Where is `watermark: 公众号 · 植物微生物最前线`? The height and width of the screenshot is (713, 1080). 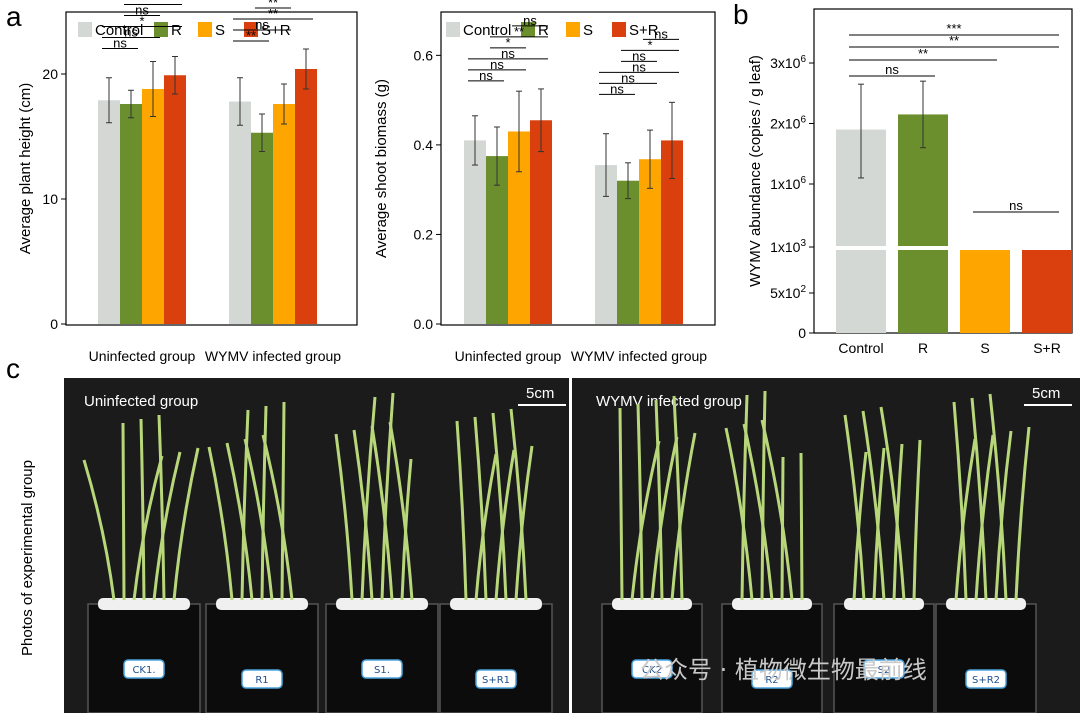
watermark: 公众号 · 植物微生物最前线 is located at coordinates (783, 670).